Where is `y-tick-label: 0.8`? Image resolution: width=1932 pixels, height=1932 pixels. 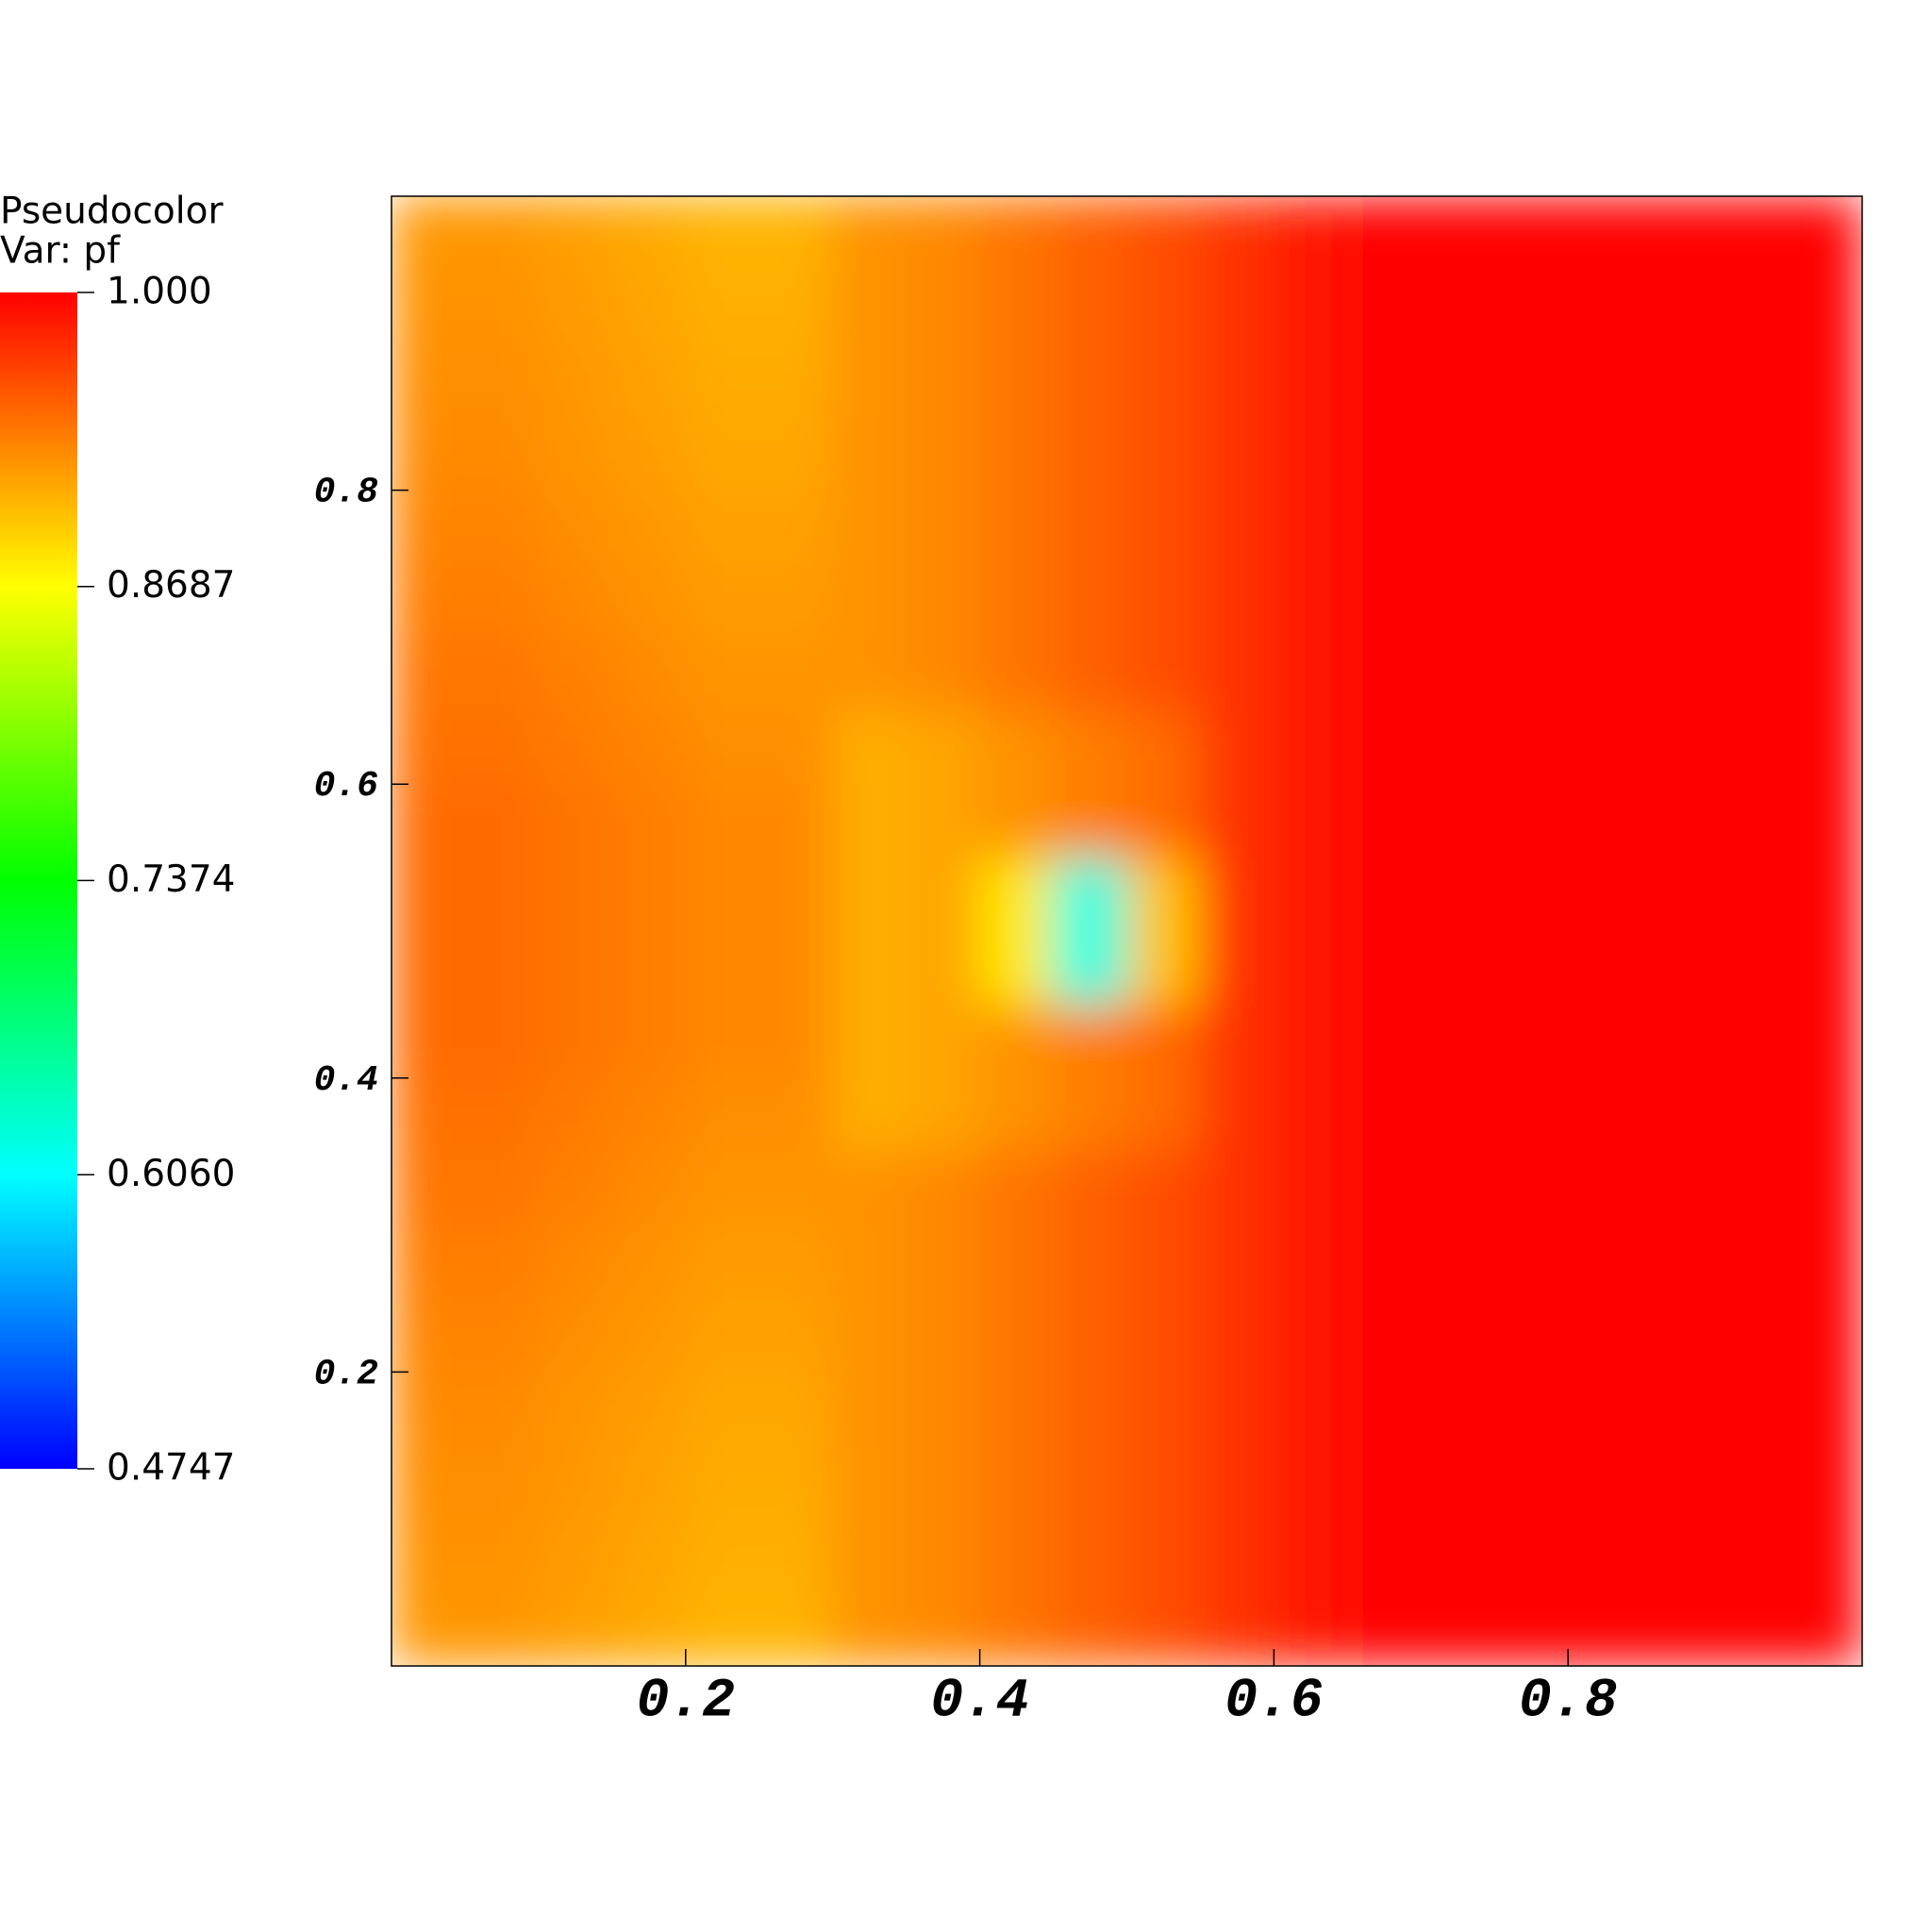 y-tick-label: 0.8 is located at coordinates (346, 493).